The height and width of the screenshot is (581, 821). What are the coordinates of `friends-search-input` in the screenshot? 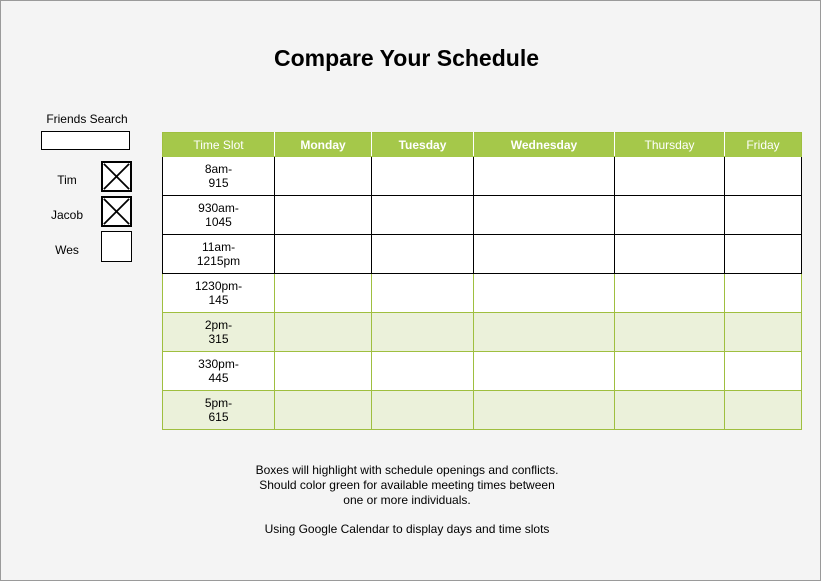 It's located at (85, 140).